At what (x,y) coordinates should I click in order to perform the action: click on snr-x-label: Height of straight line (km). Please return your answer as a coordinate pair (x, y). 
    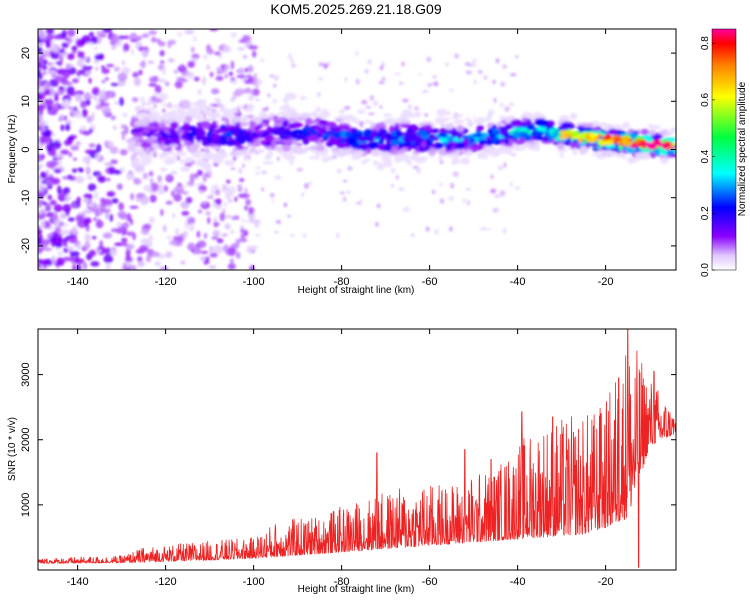
    Looking at the image, I should click on (356, 589).